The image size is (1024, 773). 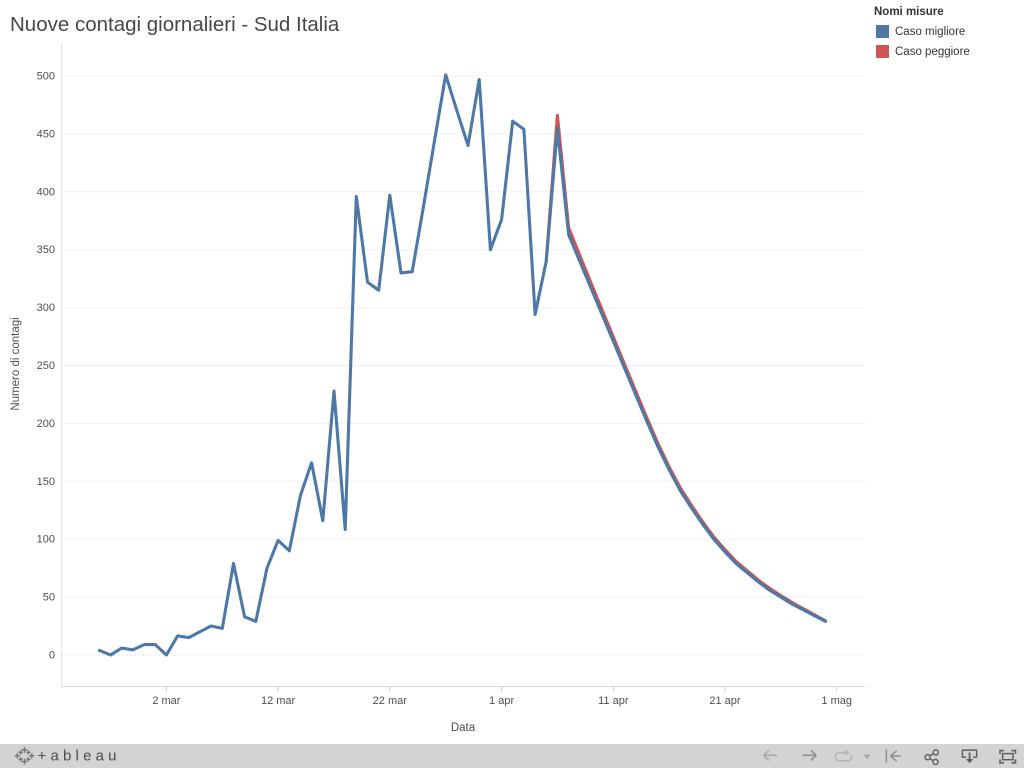 What do you see at coordinates (836, 701) in the screenshot?
I see `svg-text: 1 mag` at bounding box center [836, 701].